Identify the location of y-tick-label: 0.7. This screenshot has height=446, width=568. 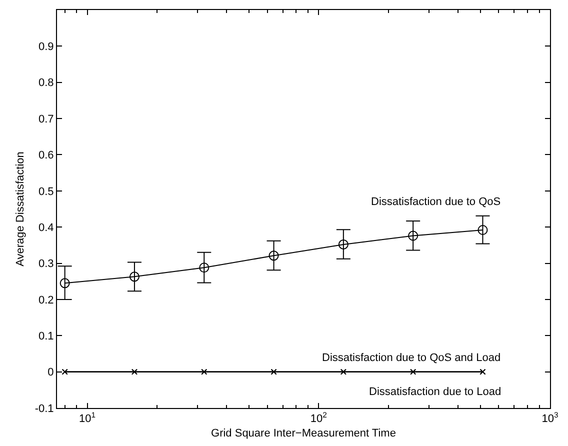
(46, 119).